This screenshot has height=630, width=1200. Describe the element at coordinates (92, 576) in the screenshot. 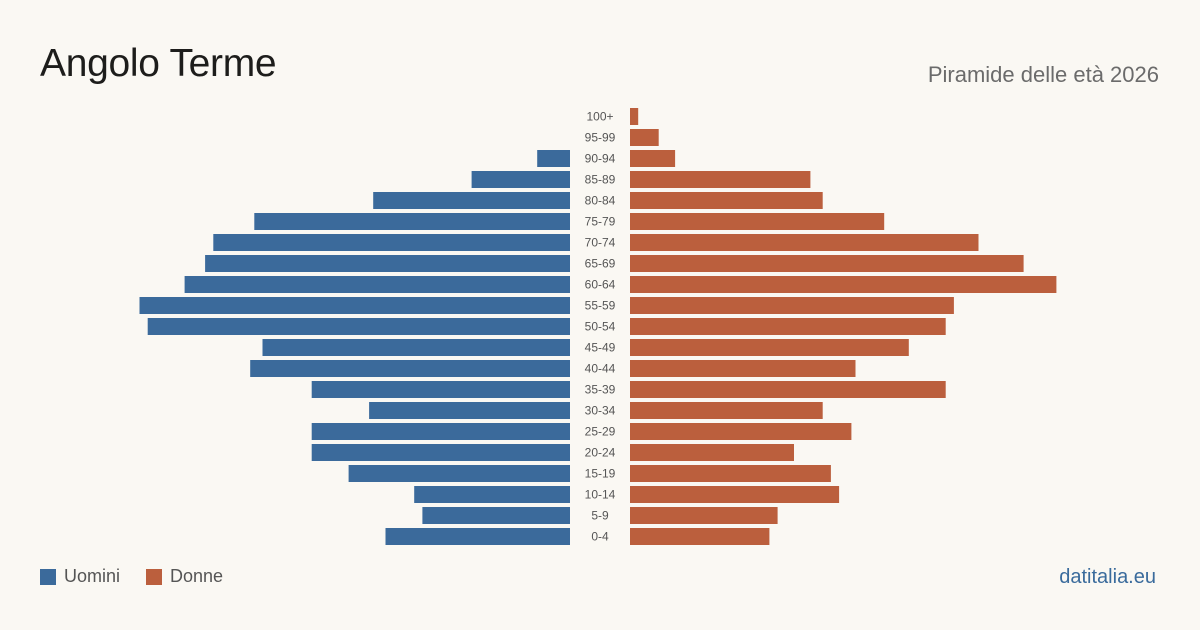

I see `legend-label-men: Uomini` at that location.